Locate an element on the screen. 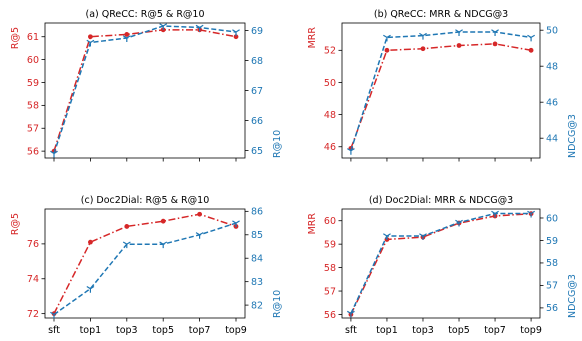 Image resolution: width=582 pixels, height=341 pixels. left-tick-label: 52 is located at coordinates (330, 51).